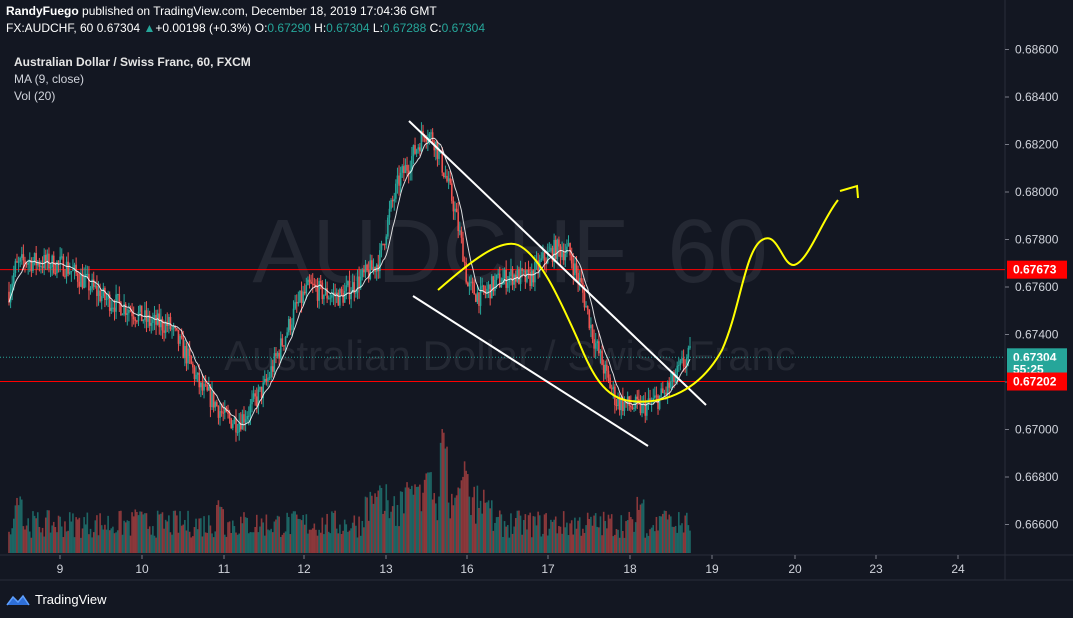  What do you see at coordinates (35, 96) in the screenshot?
I see `legend-vol: Vol (20)` at bounding box center [35, 96].